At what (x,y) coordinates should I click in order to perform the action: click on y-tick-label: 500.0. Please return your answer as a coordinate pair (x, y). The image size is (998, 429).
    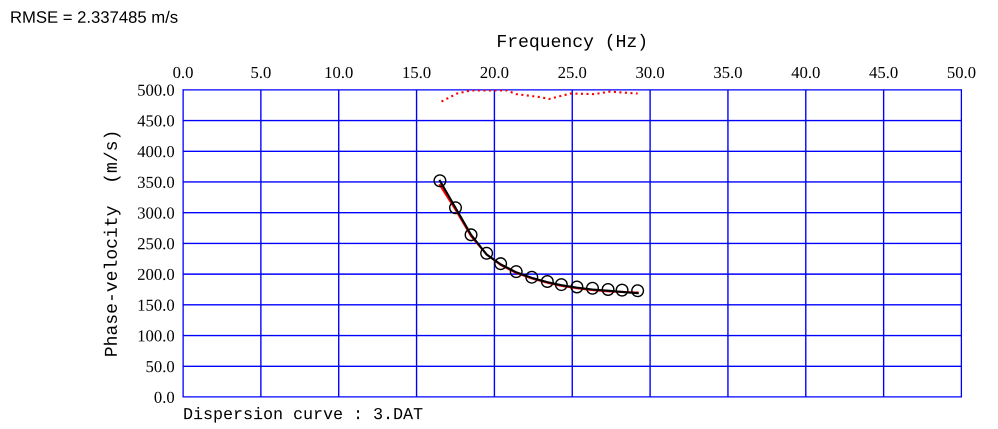
    Looking at the image, I should click on (156, 90).